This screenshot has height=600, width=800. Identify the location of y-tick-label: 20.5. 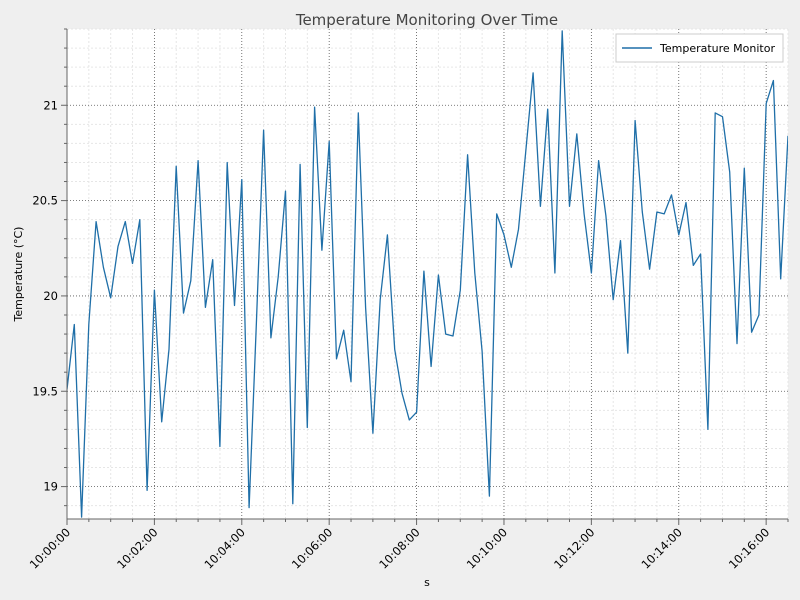
(45, 201).